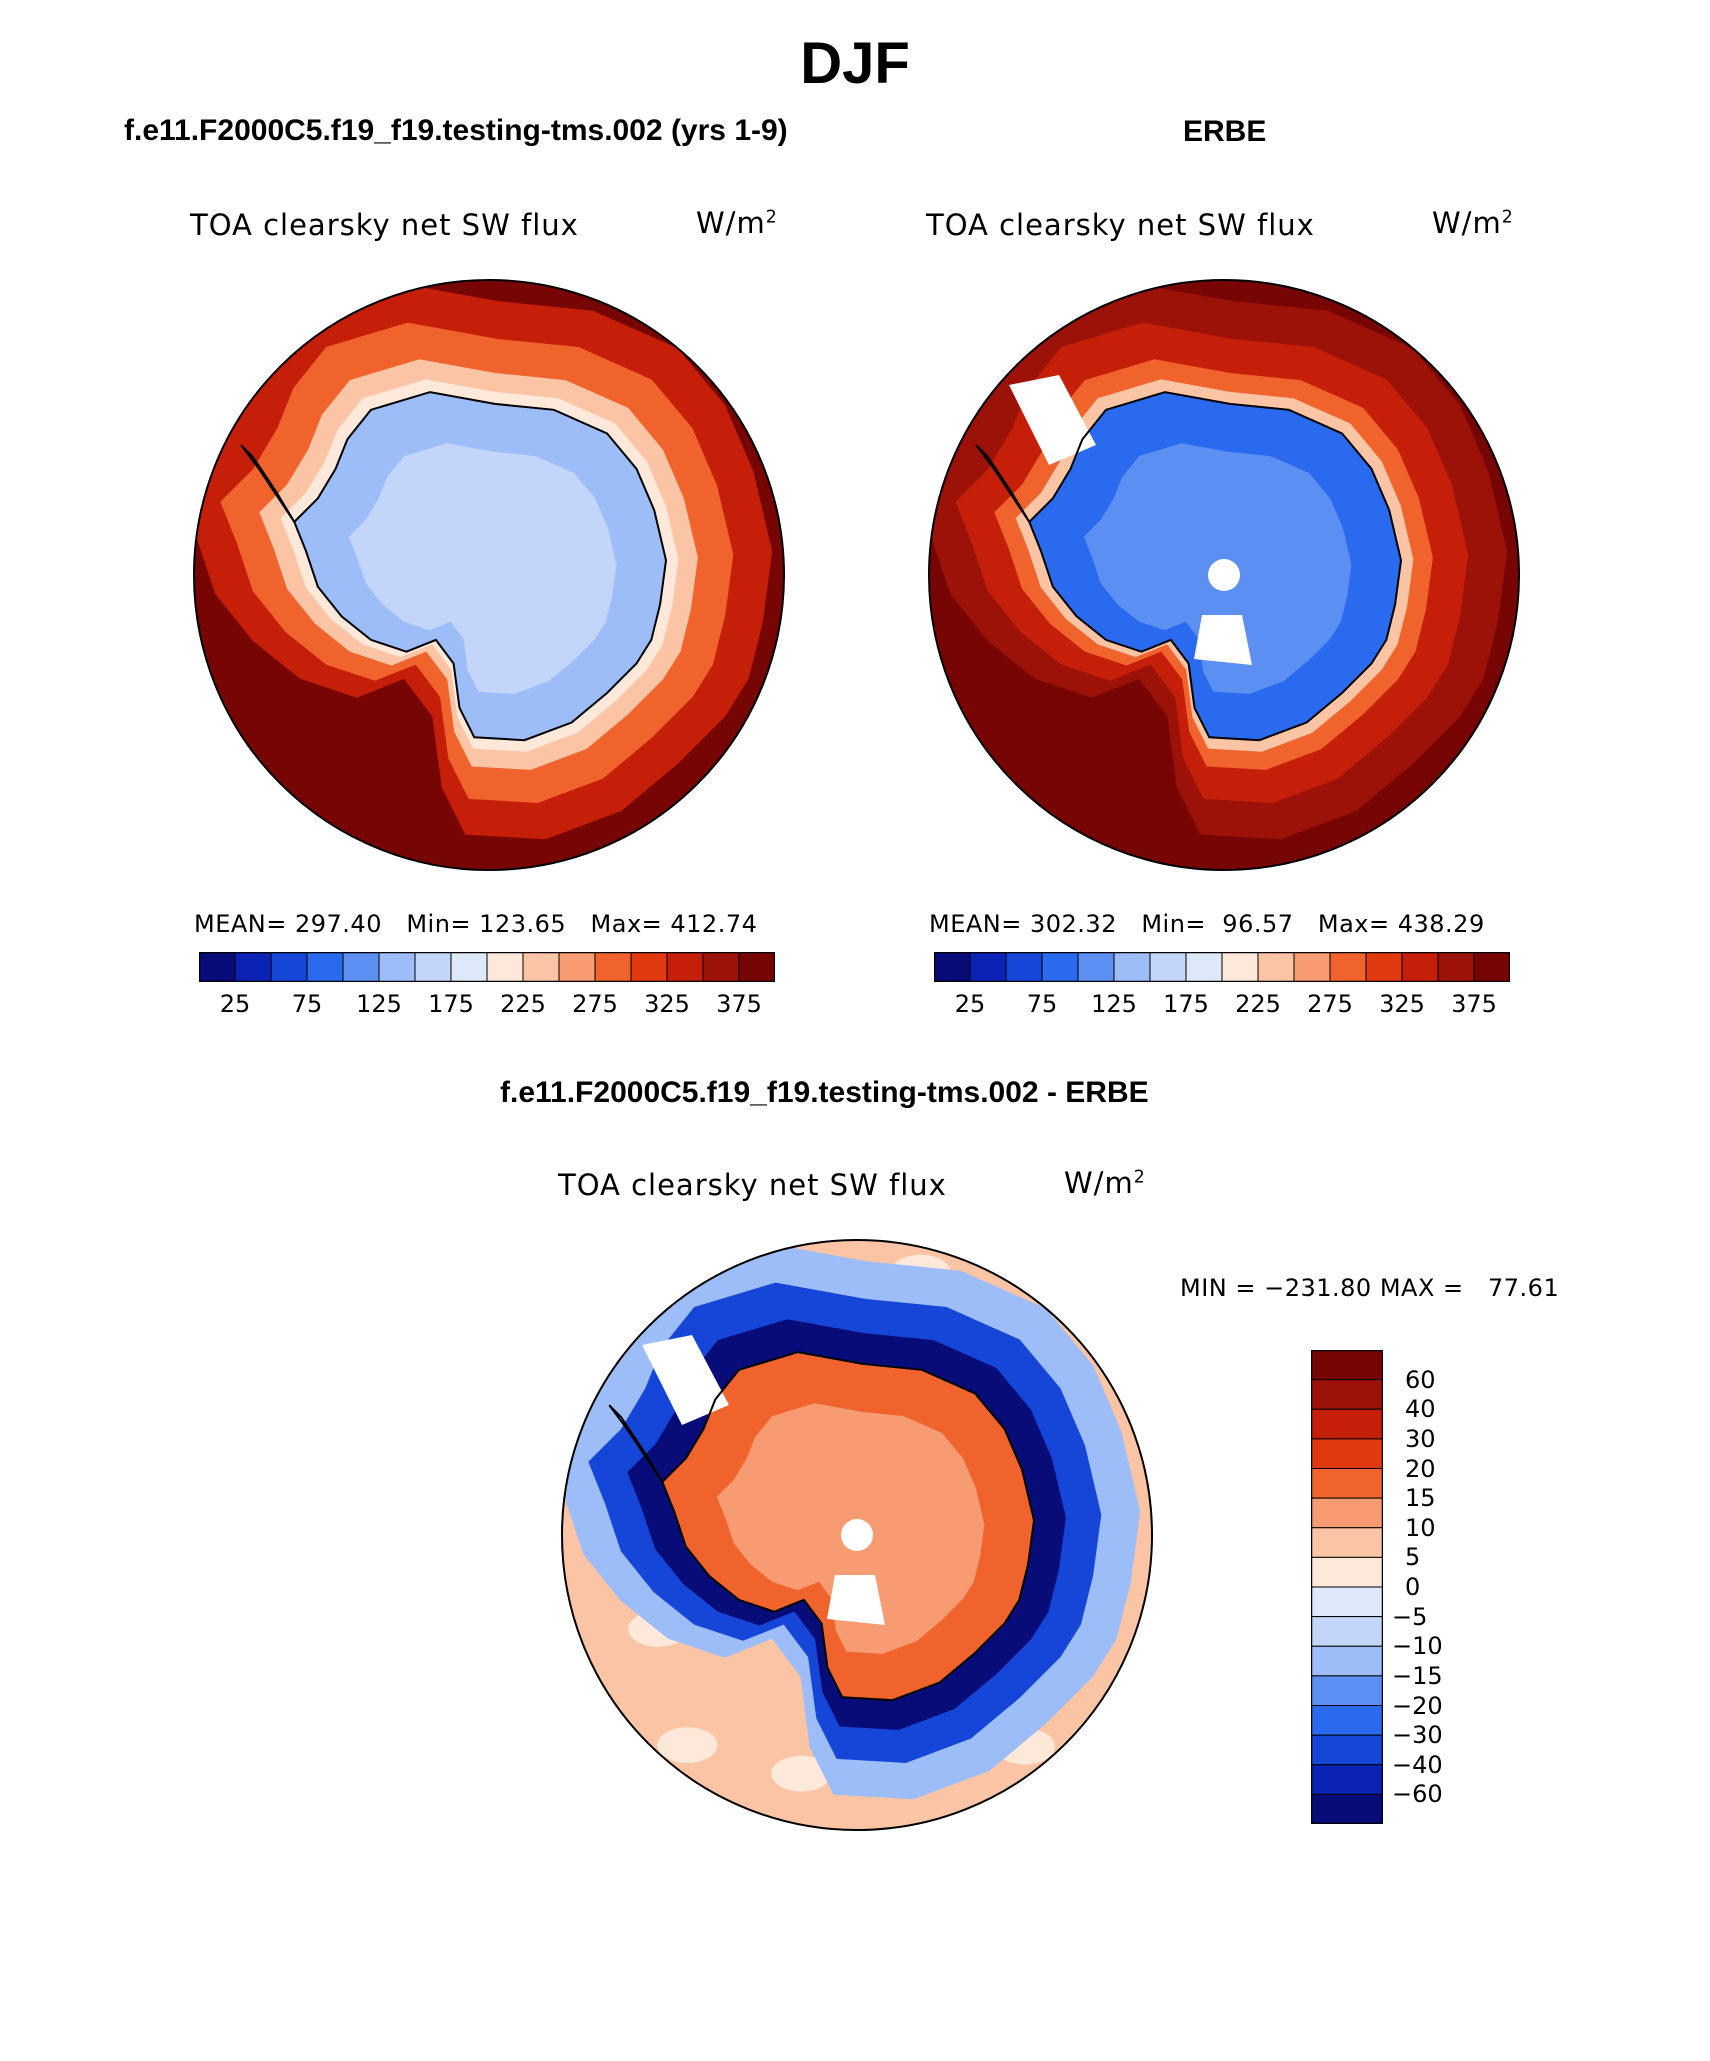 The image size is (1710, 2061). I want to click on panel3-units-base: W/m, so click(1099, 1183).